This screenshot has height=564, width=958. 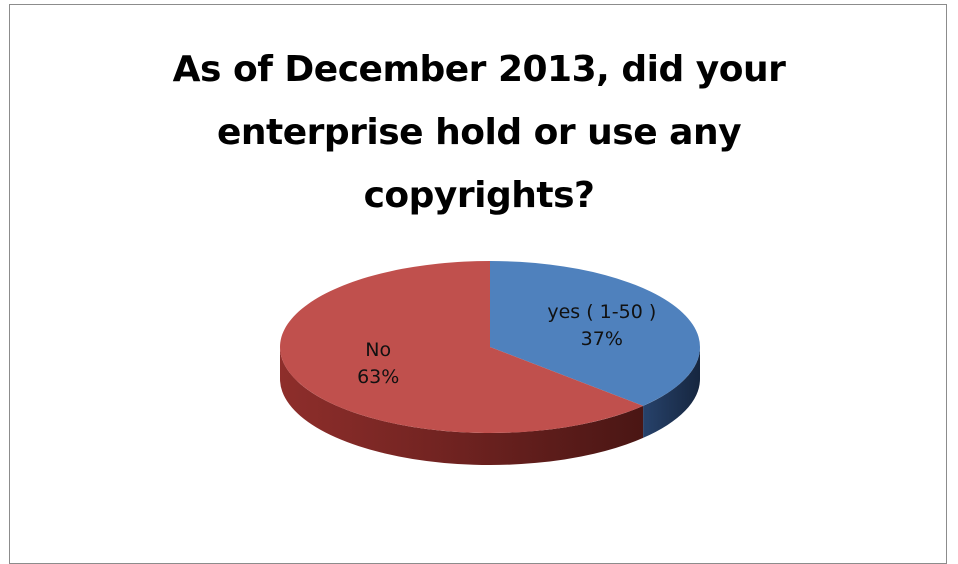 What do you see at coordinates (378, 350) in the screenshot?
I see `slice-category-label-no: No` at bounding box center [378, 350].